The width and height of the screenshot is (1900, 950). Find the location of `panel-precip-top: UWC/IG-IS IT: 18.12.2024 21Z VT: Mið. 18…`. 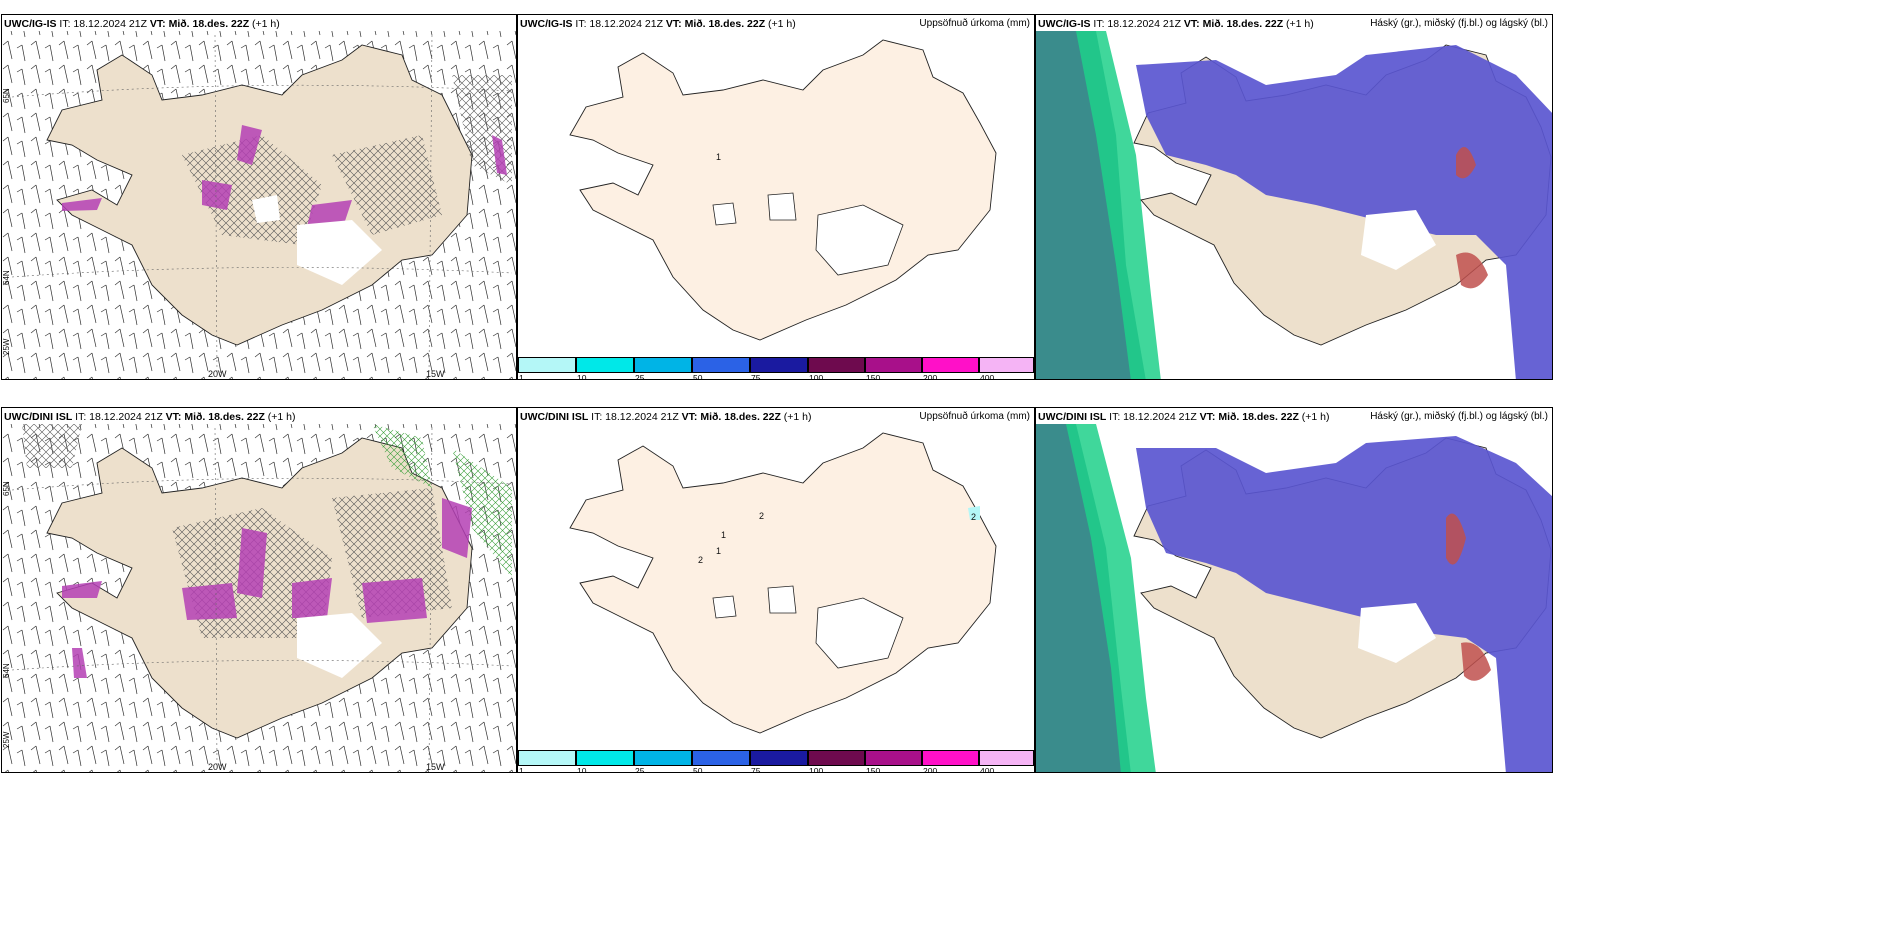

panel-precip-top: UWC/IG-IS IT: 18.12.2024 21Z VT: Mið. 18… is located at coordinates (776, 197).